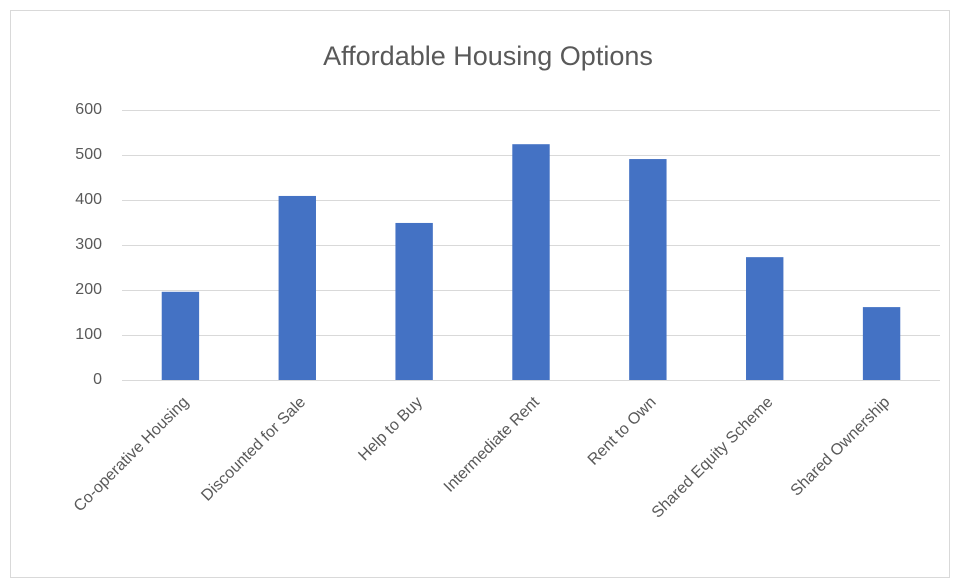 The image size is (960, 583). I want to click on y-tick-label: 300, so click(88, 244).